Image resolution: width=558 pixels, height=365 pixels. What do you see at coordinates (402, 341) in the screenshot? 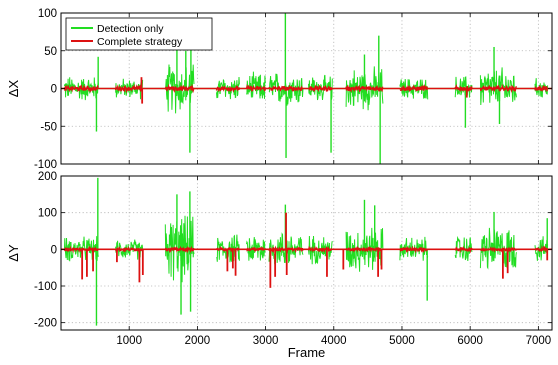
I see `x-tick-label: 5000` at bounding box center [402, 341].